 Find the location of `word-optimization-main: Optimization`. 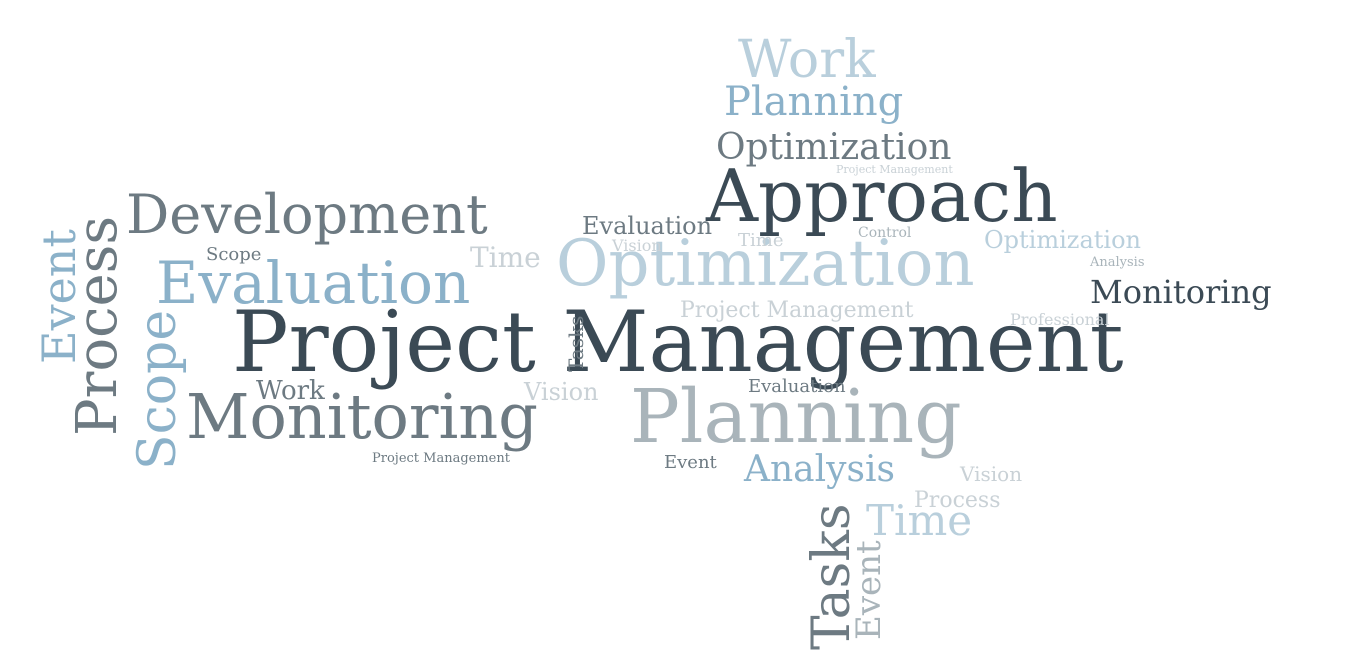

word-optimization-main: Optimization is located at coordinates (765, 264).